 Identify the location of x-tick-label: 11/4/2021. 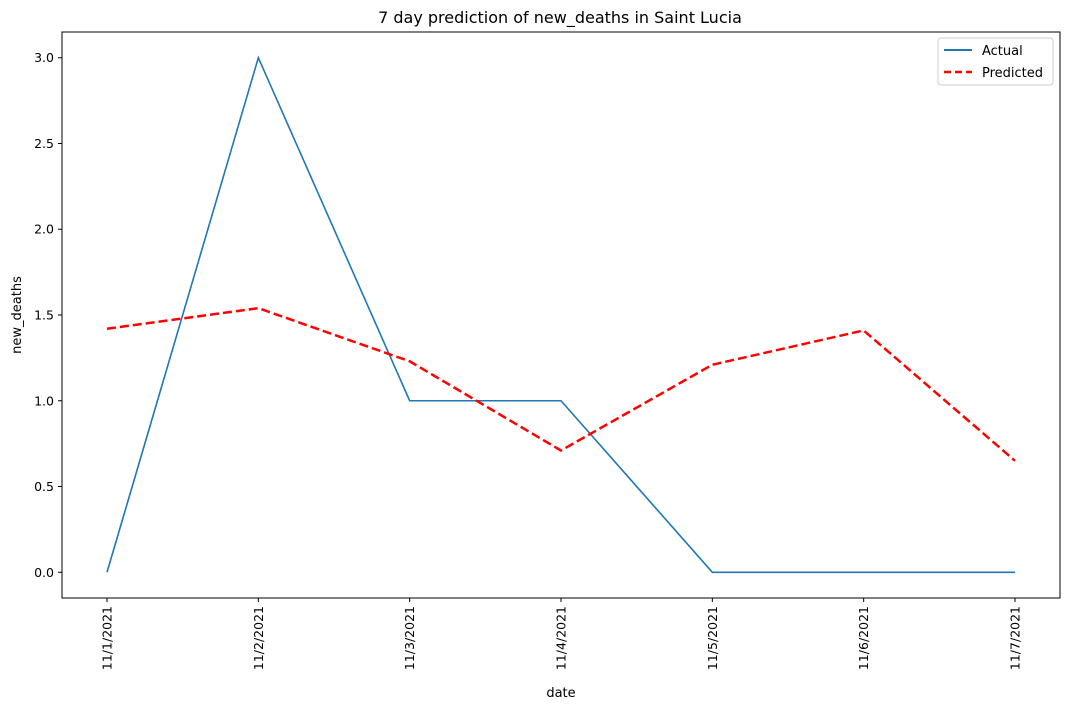
(561, 638).